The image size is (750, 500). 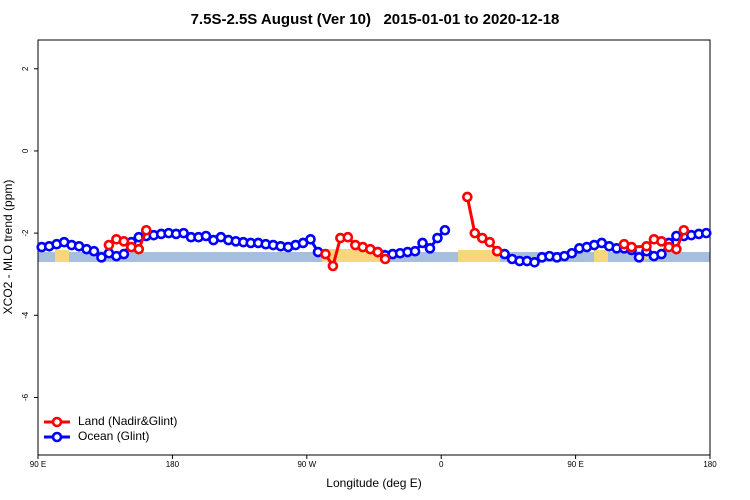 I want to click on x-tick-label: 90 W, so click(x=306, y=464).